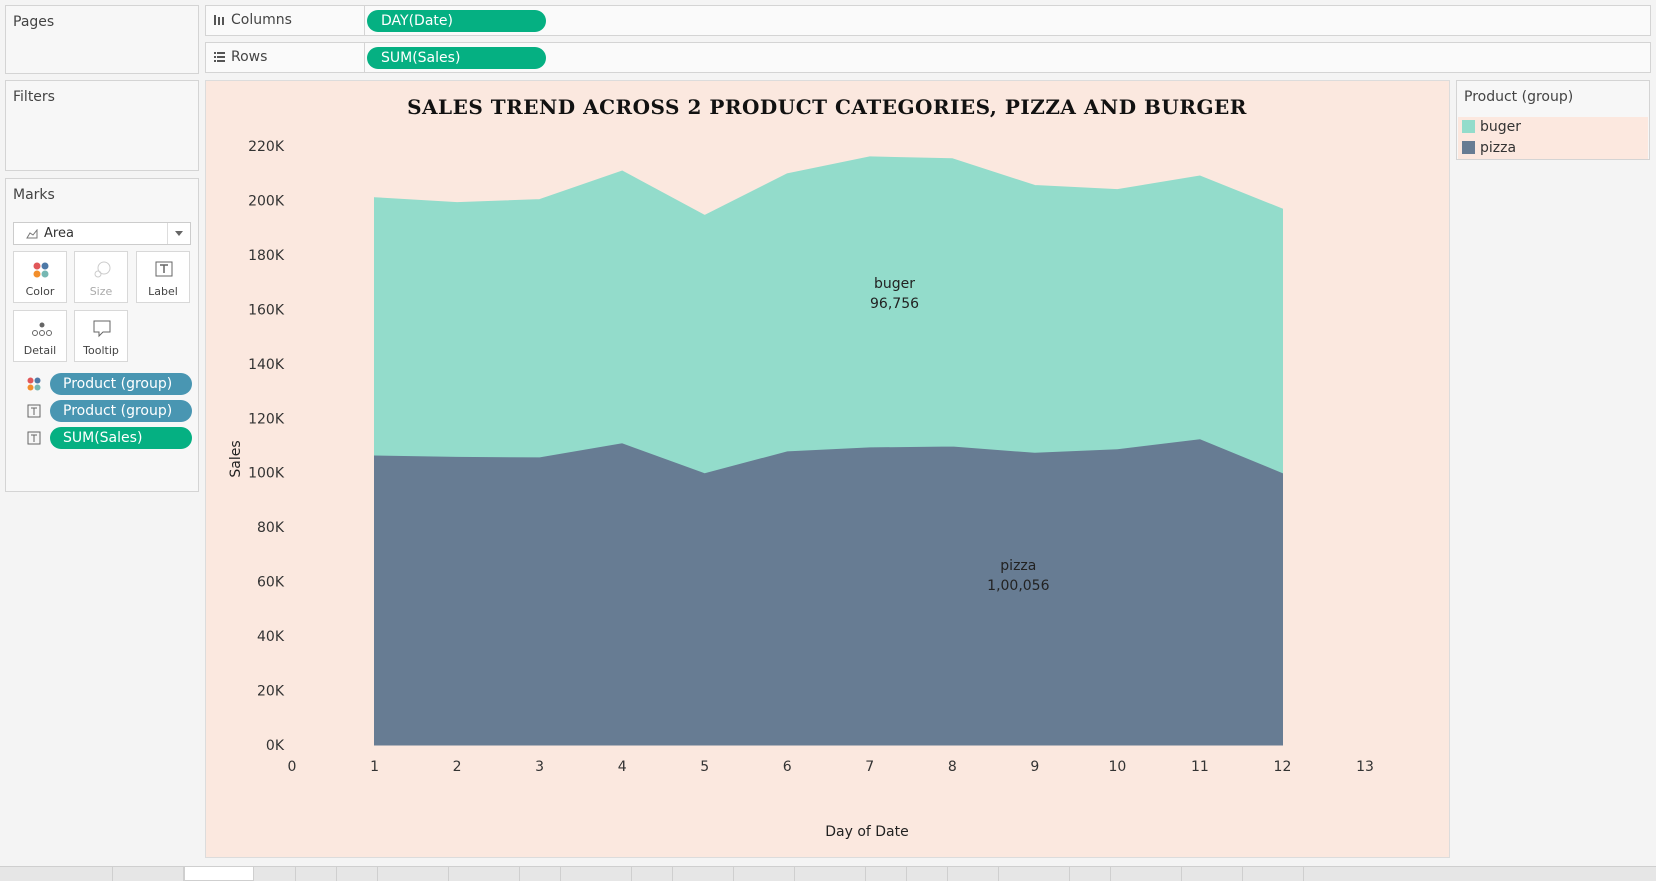 This screenshot has width=1656, height=881. Describe the element at coordinates (1018, 586) in the screenshot. I see `mark-label-pizza-value: 1,00,056` at that location.